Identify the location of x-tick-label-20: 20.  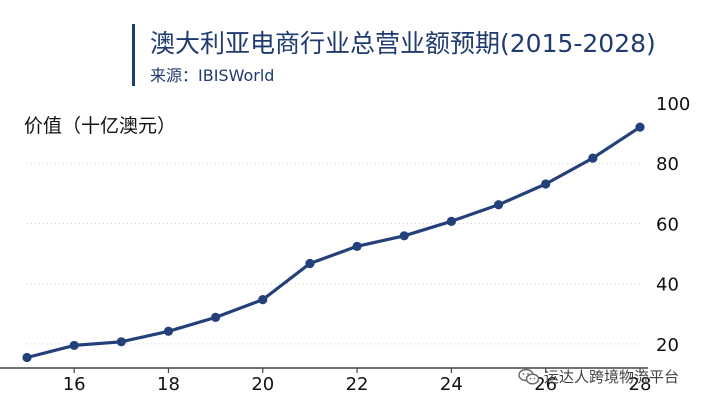
(262, 384).